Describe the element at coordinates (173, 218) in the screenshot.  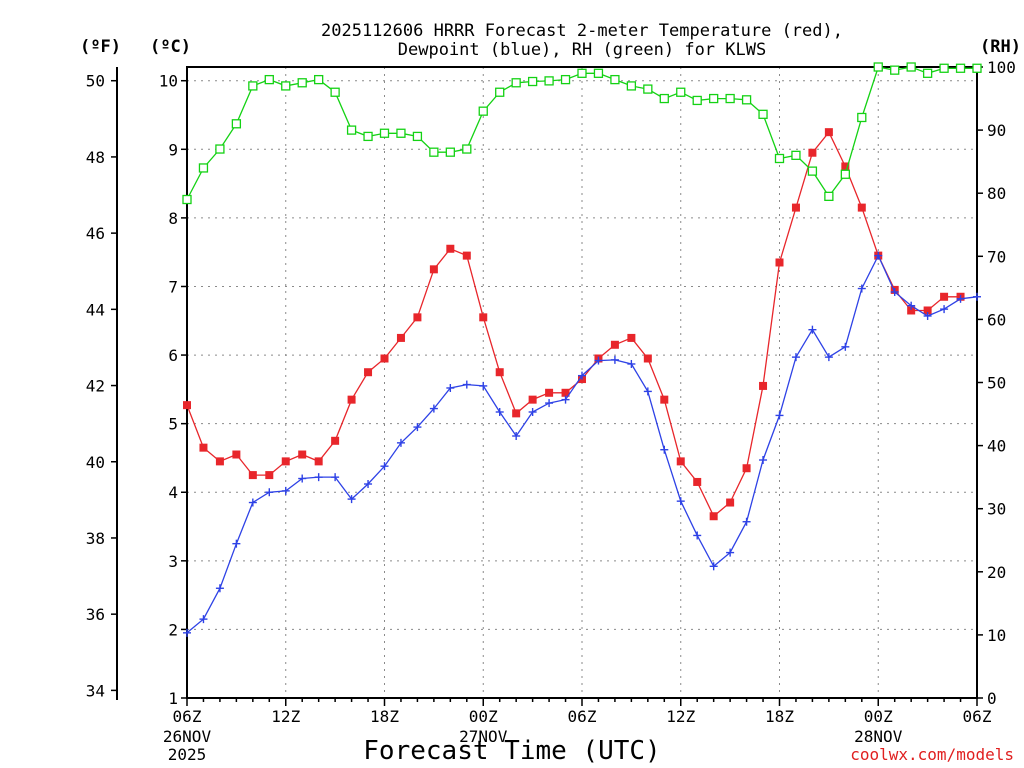
I see `celsius-tick-label: 8` at that location.